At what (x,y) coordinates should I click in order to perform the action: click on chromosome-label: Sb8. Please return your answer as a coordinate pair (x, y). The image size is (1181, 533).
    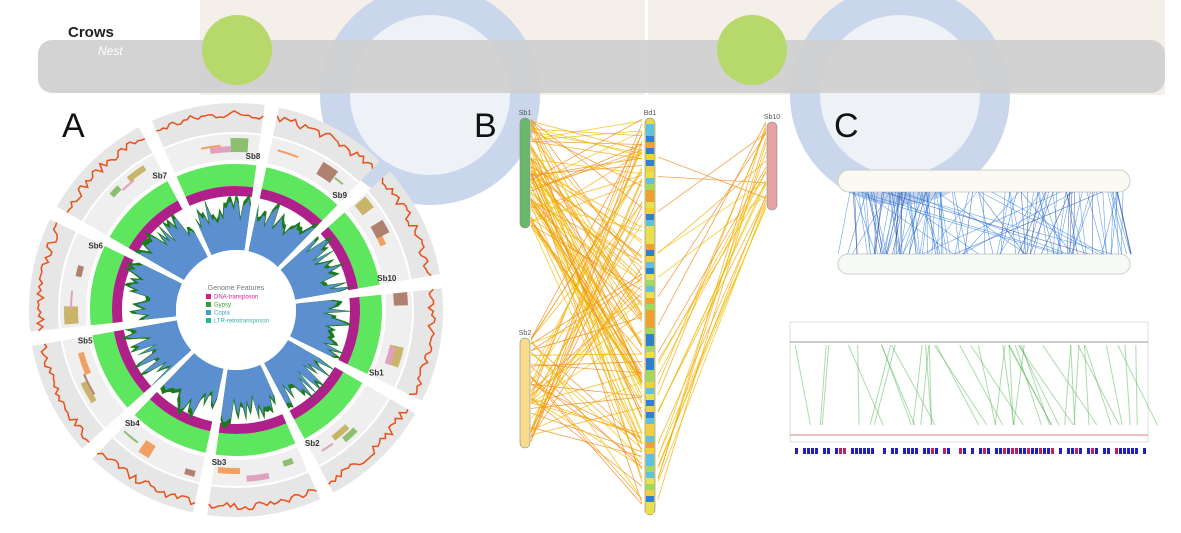
    Looking at the image, I should click on (253, 156).